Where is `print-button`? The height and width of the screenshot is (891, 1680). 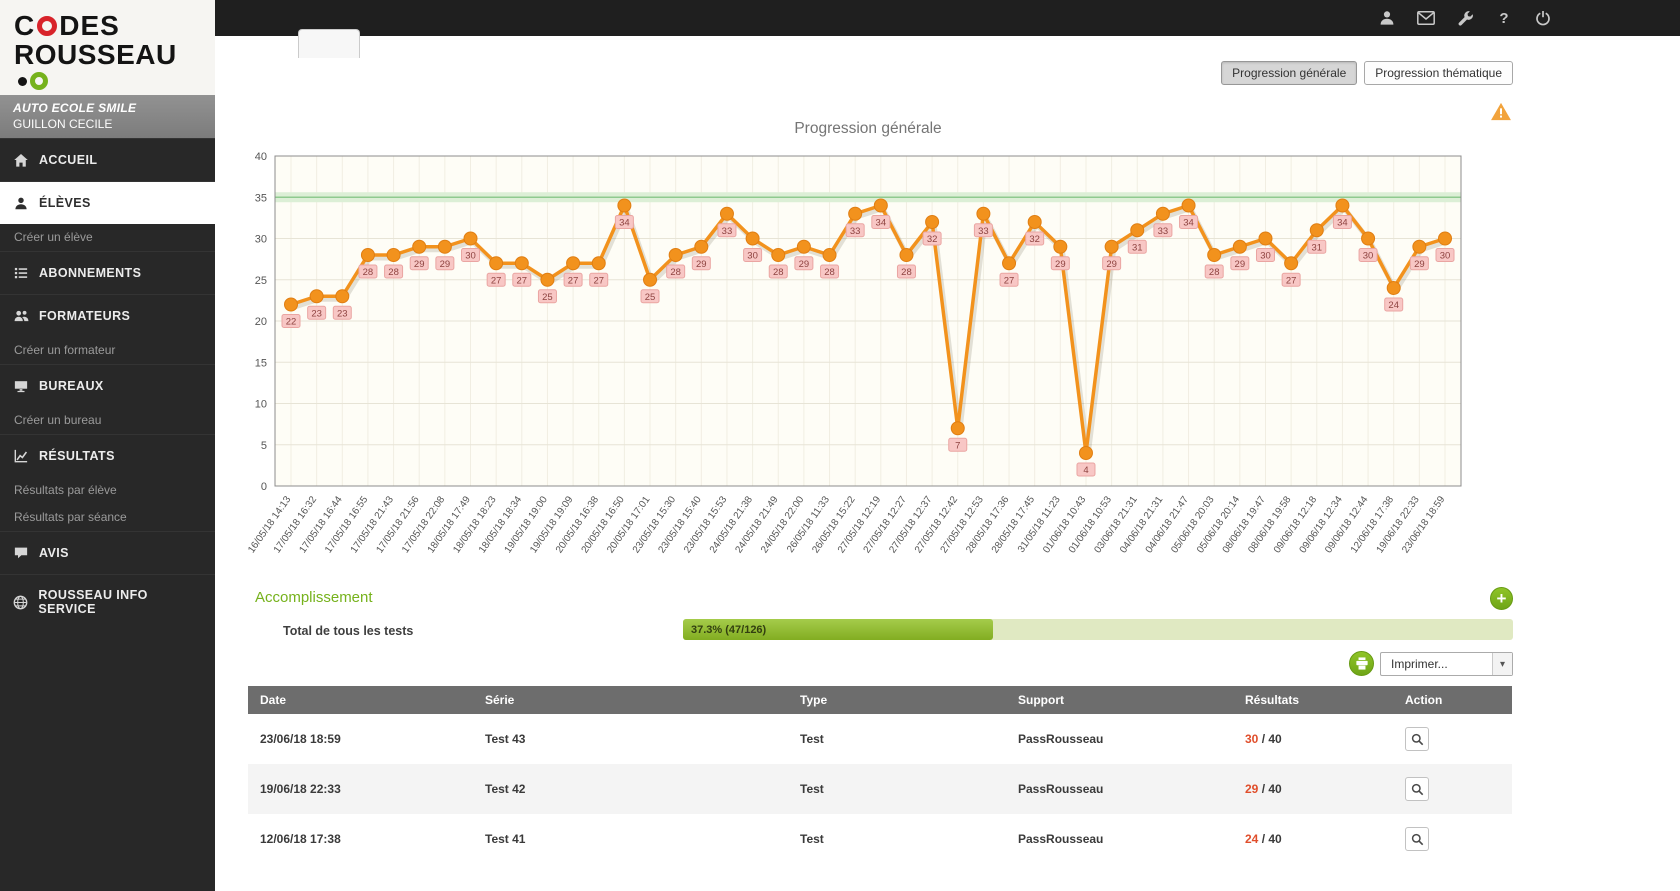
print-button is located at coordinates (1361, 663).